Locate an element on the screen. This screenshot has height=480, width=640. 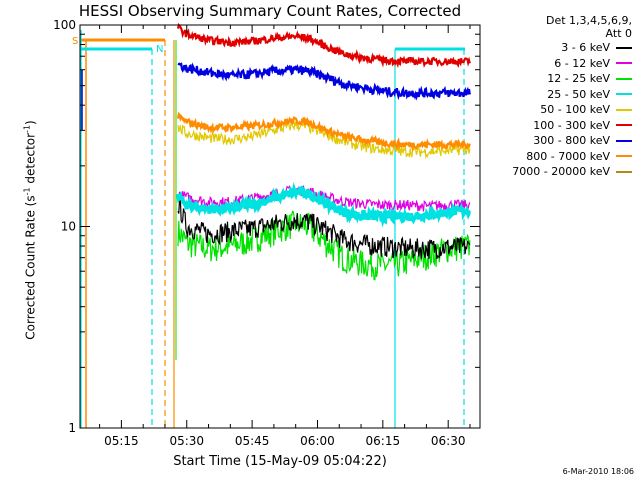
legend-label-1: 6 - 12 keV is located at coordinates (582, 63).